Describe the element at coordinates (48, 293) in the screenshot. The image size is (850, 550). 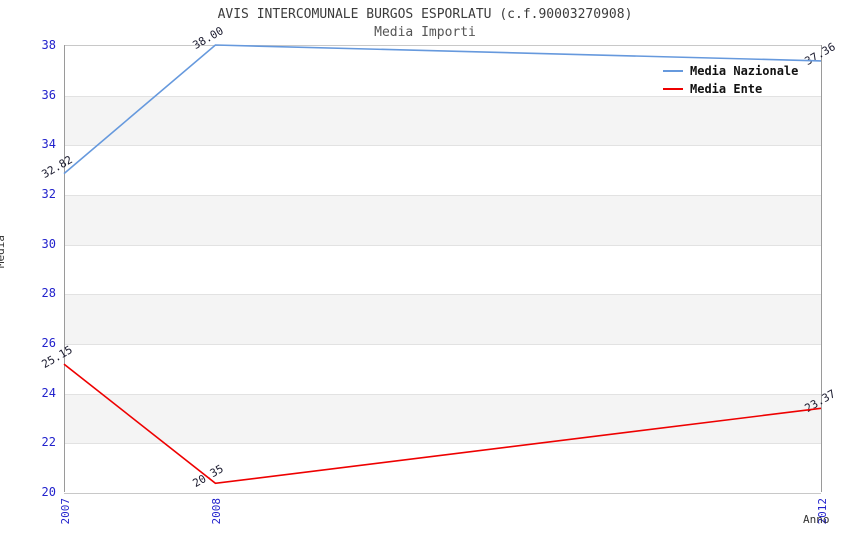
I see `y-tick-label: 28` at that location.